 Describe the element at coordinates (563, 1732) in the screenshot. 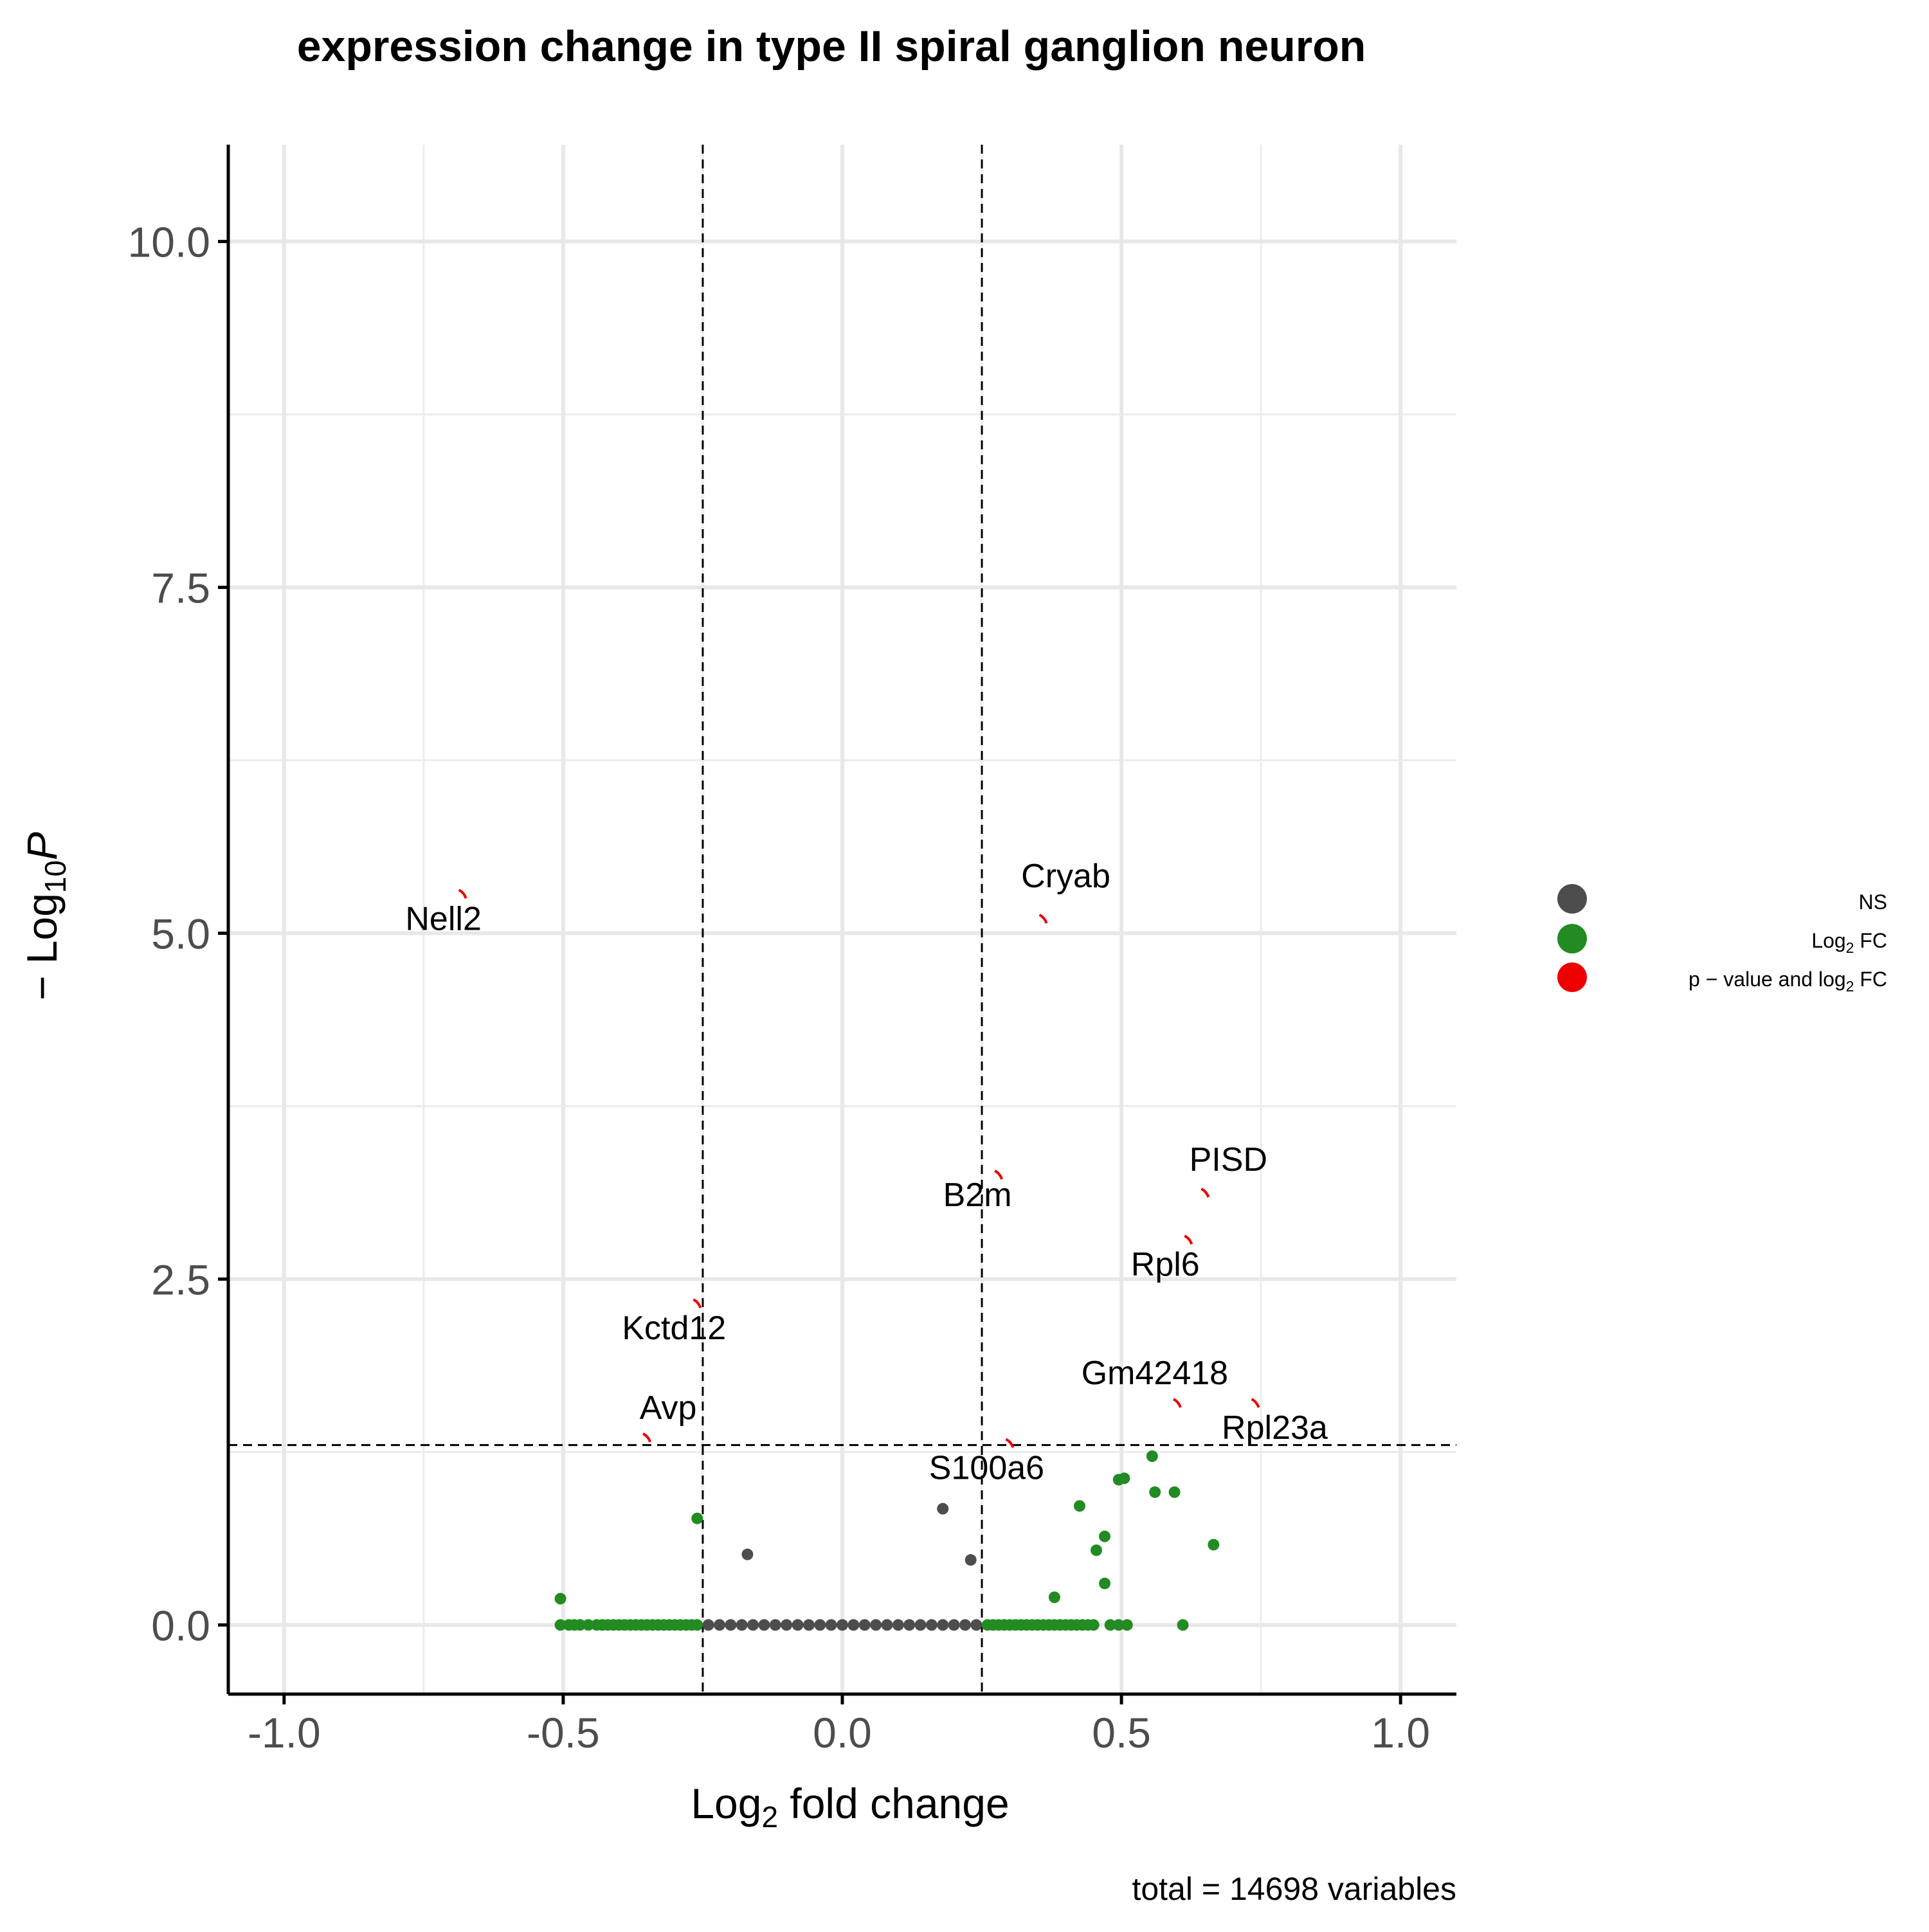

I see `x-tick-label: -0.5` at that location.